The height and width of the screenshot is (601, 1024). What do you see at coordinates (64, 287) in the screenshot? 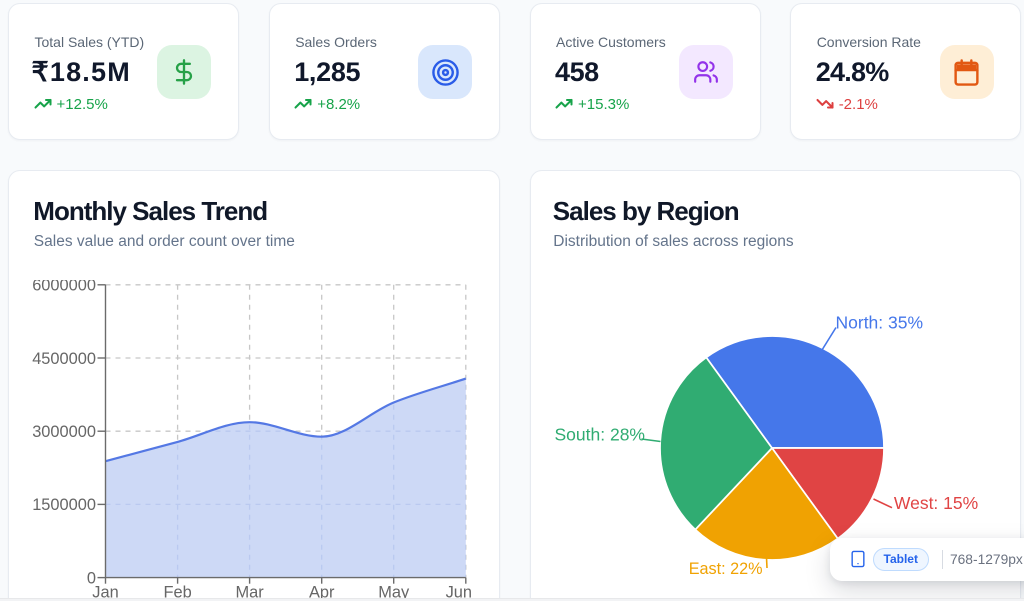
I see `svg-text: 6000000` at bounding box center [64, 287].